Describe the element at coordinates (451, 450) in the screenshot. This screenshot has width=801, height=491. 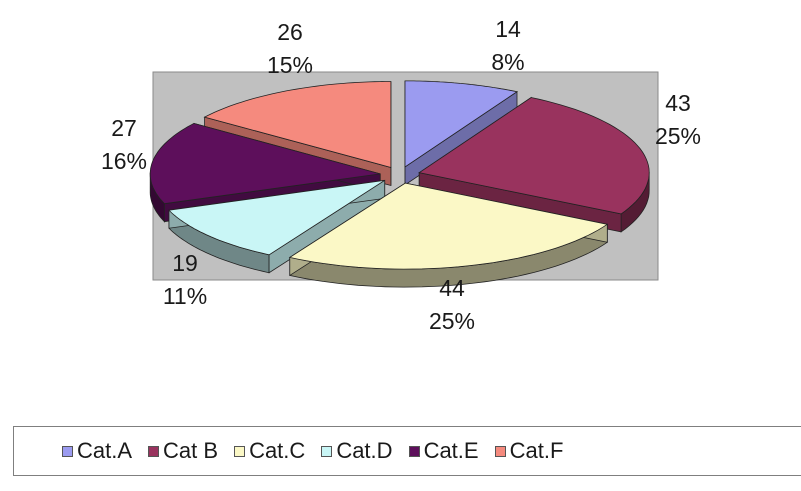
I see `legend-label: Cat.E` at that location.